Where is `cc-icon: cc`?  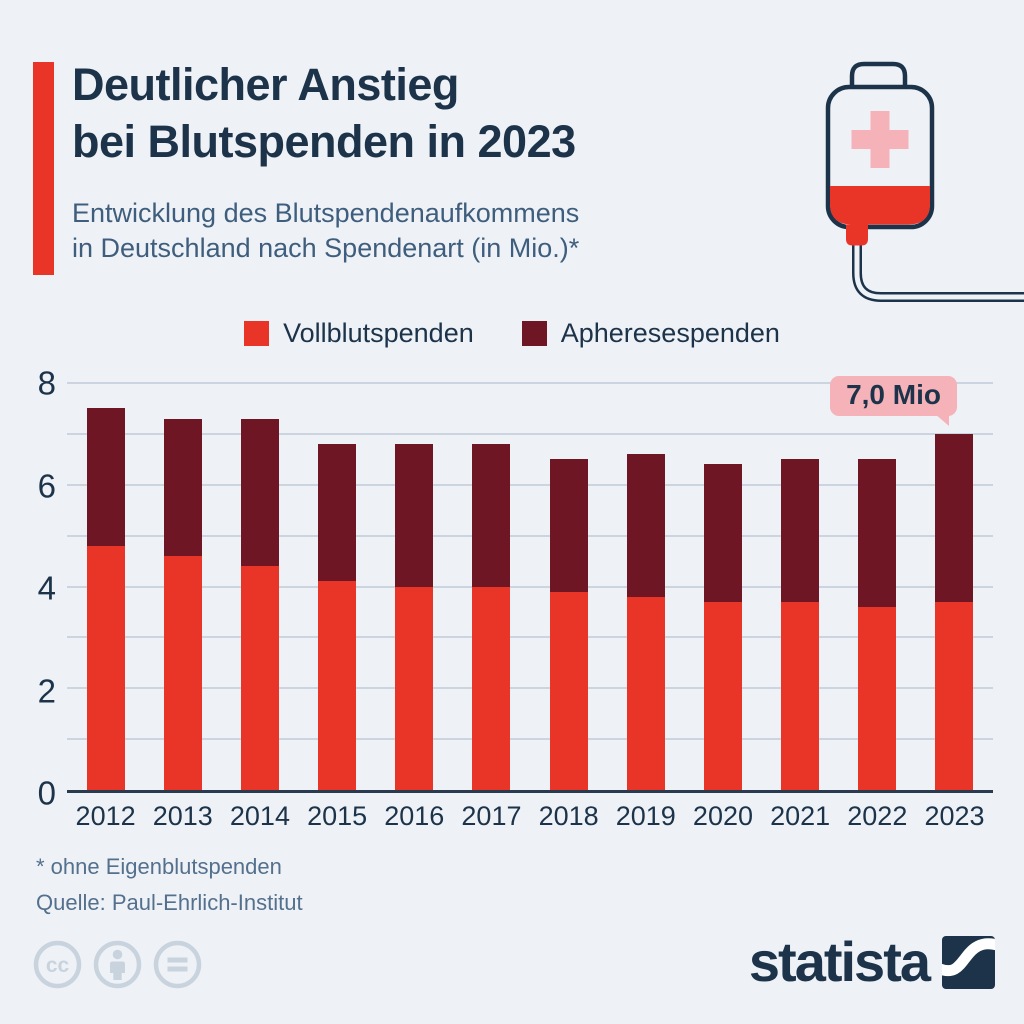
cc-icon: cc is located at coordinates (57, 964).